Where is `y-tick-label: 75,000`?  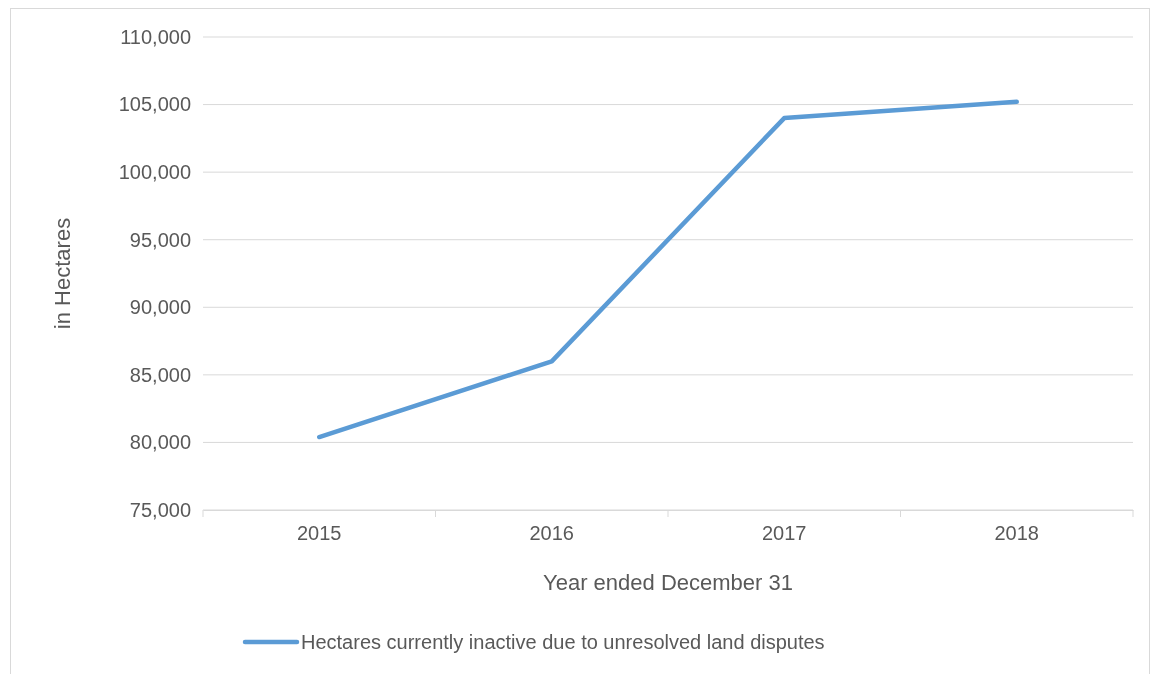
y-tick-label: 75,000 is located at coordinates (160, 509).